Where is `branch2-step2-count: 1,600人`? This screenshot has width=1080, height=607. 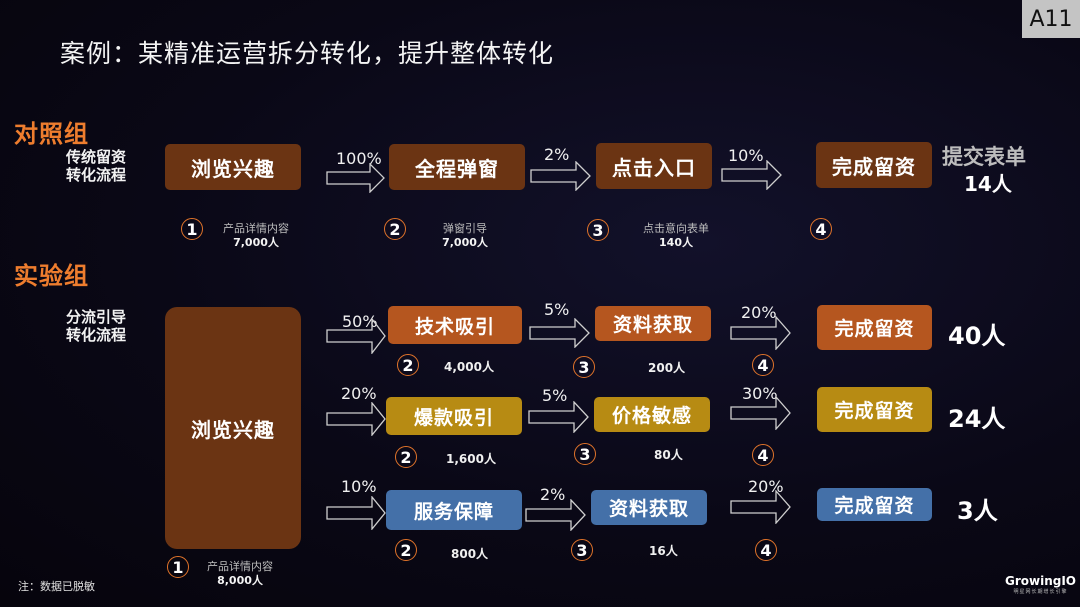
branch2-step2-count: 1,600人 is located at coordinates (471, 459).